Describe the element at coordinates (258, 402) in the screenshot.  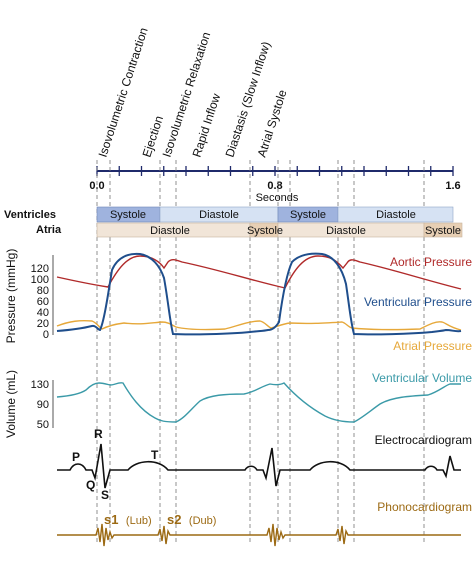
I see `ventricular-volume-curve` at that location.